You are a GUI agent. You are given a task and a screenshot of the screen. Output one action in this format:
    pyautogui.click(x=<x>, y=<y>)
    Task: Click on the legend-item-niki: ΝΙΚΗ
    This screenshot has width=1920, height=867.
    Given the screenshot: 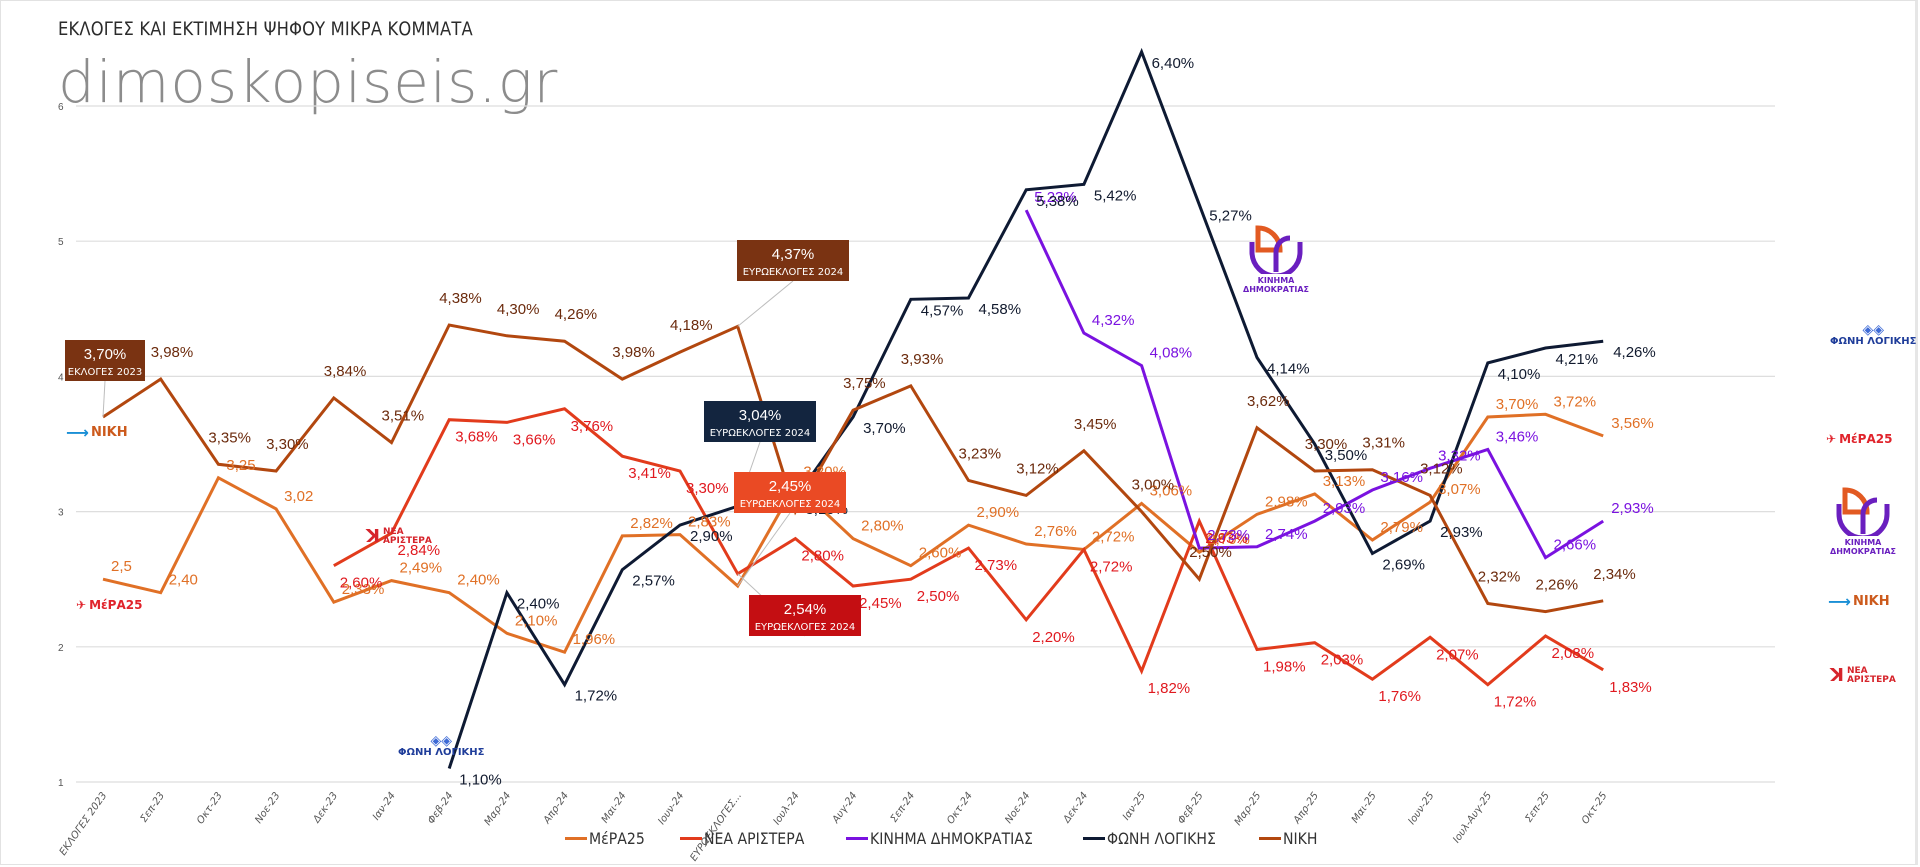 What is the action you would take?
    pyautogui.click(x=1290, y=838)
    